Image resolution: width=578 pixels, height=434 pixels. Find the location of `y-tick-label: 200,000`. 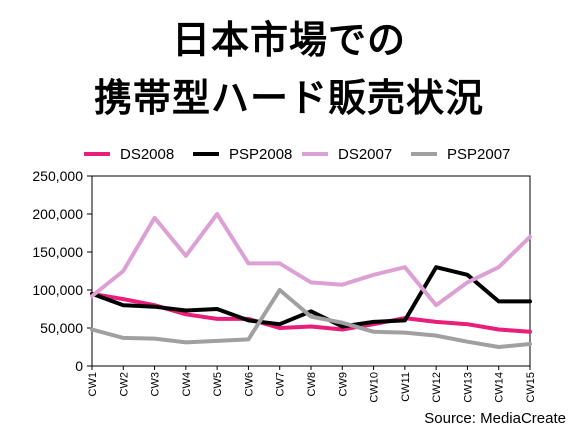

y-tick-label: 200,000 is located at coordinates (57, 214).